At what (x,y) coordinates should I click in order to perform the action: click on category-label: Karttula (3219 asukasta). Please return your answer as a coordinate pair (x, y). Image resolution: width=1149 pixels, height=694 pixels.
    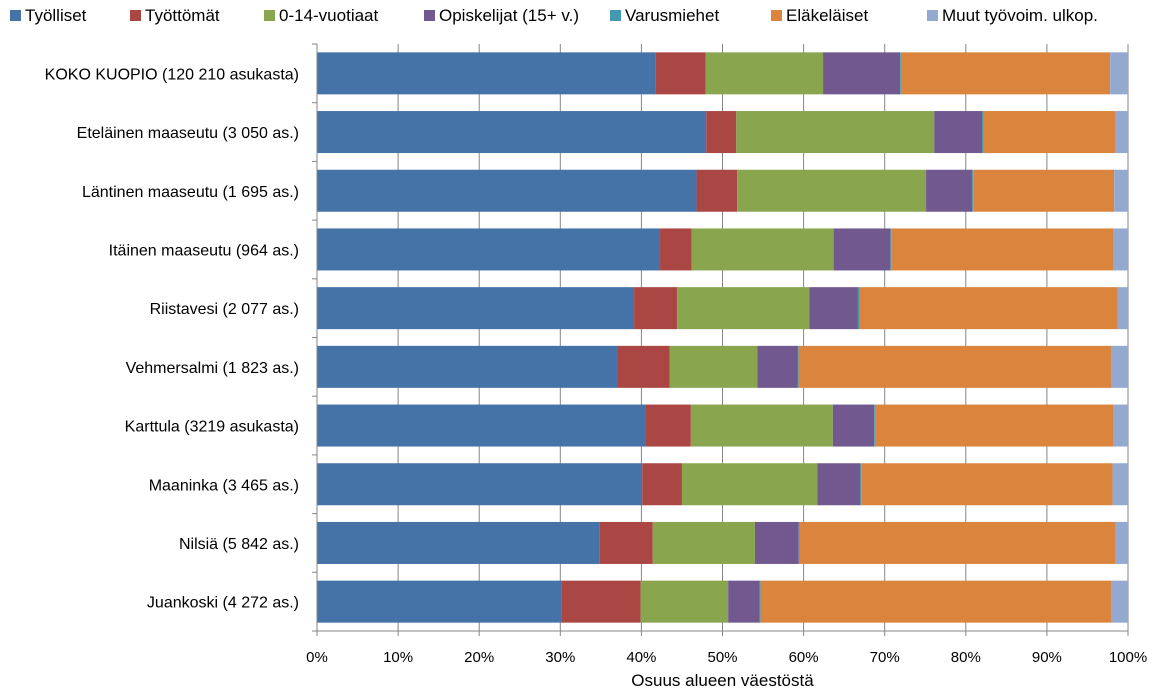
    Looking at the image, I should click on (212, 427).